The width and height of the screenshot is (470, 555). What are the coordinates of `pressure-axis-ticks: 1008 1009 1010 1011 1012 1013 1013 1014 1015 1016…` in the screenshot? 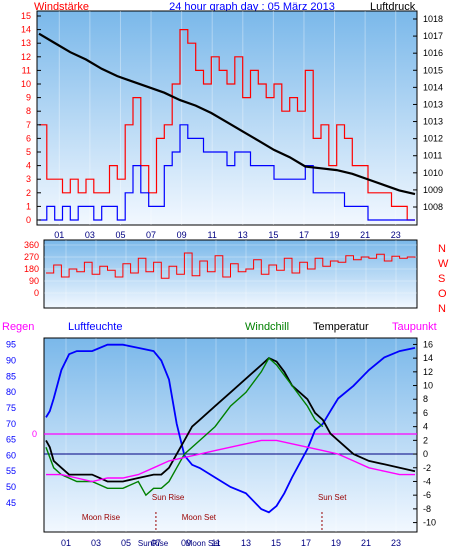 It's located at (428, 113).